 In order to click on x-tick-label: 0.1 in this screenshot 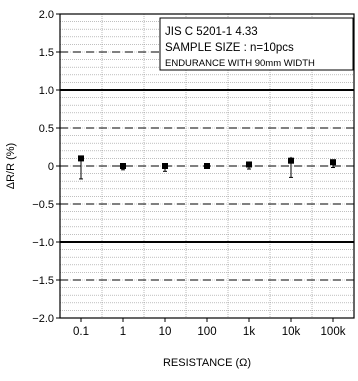, I will do `click(81, 332)`.